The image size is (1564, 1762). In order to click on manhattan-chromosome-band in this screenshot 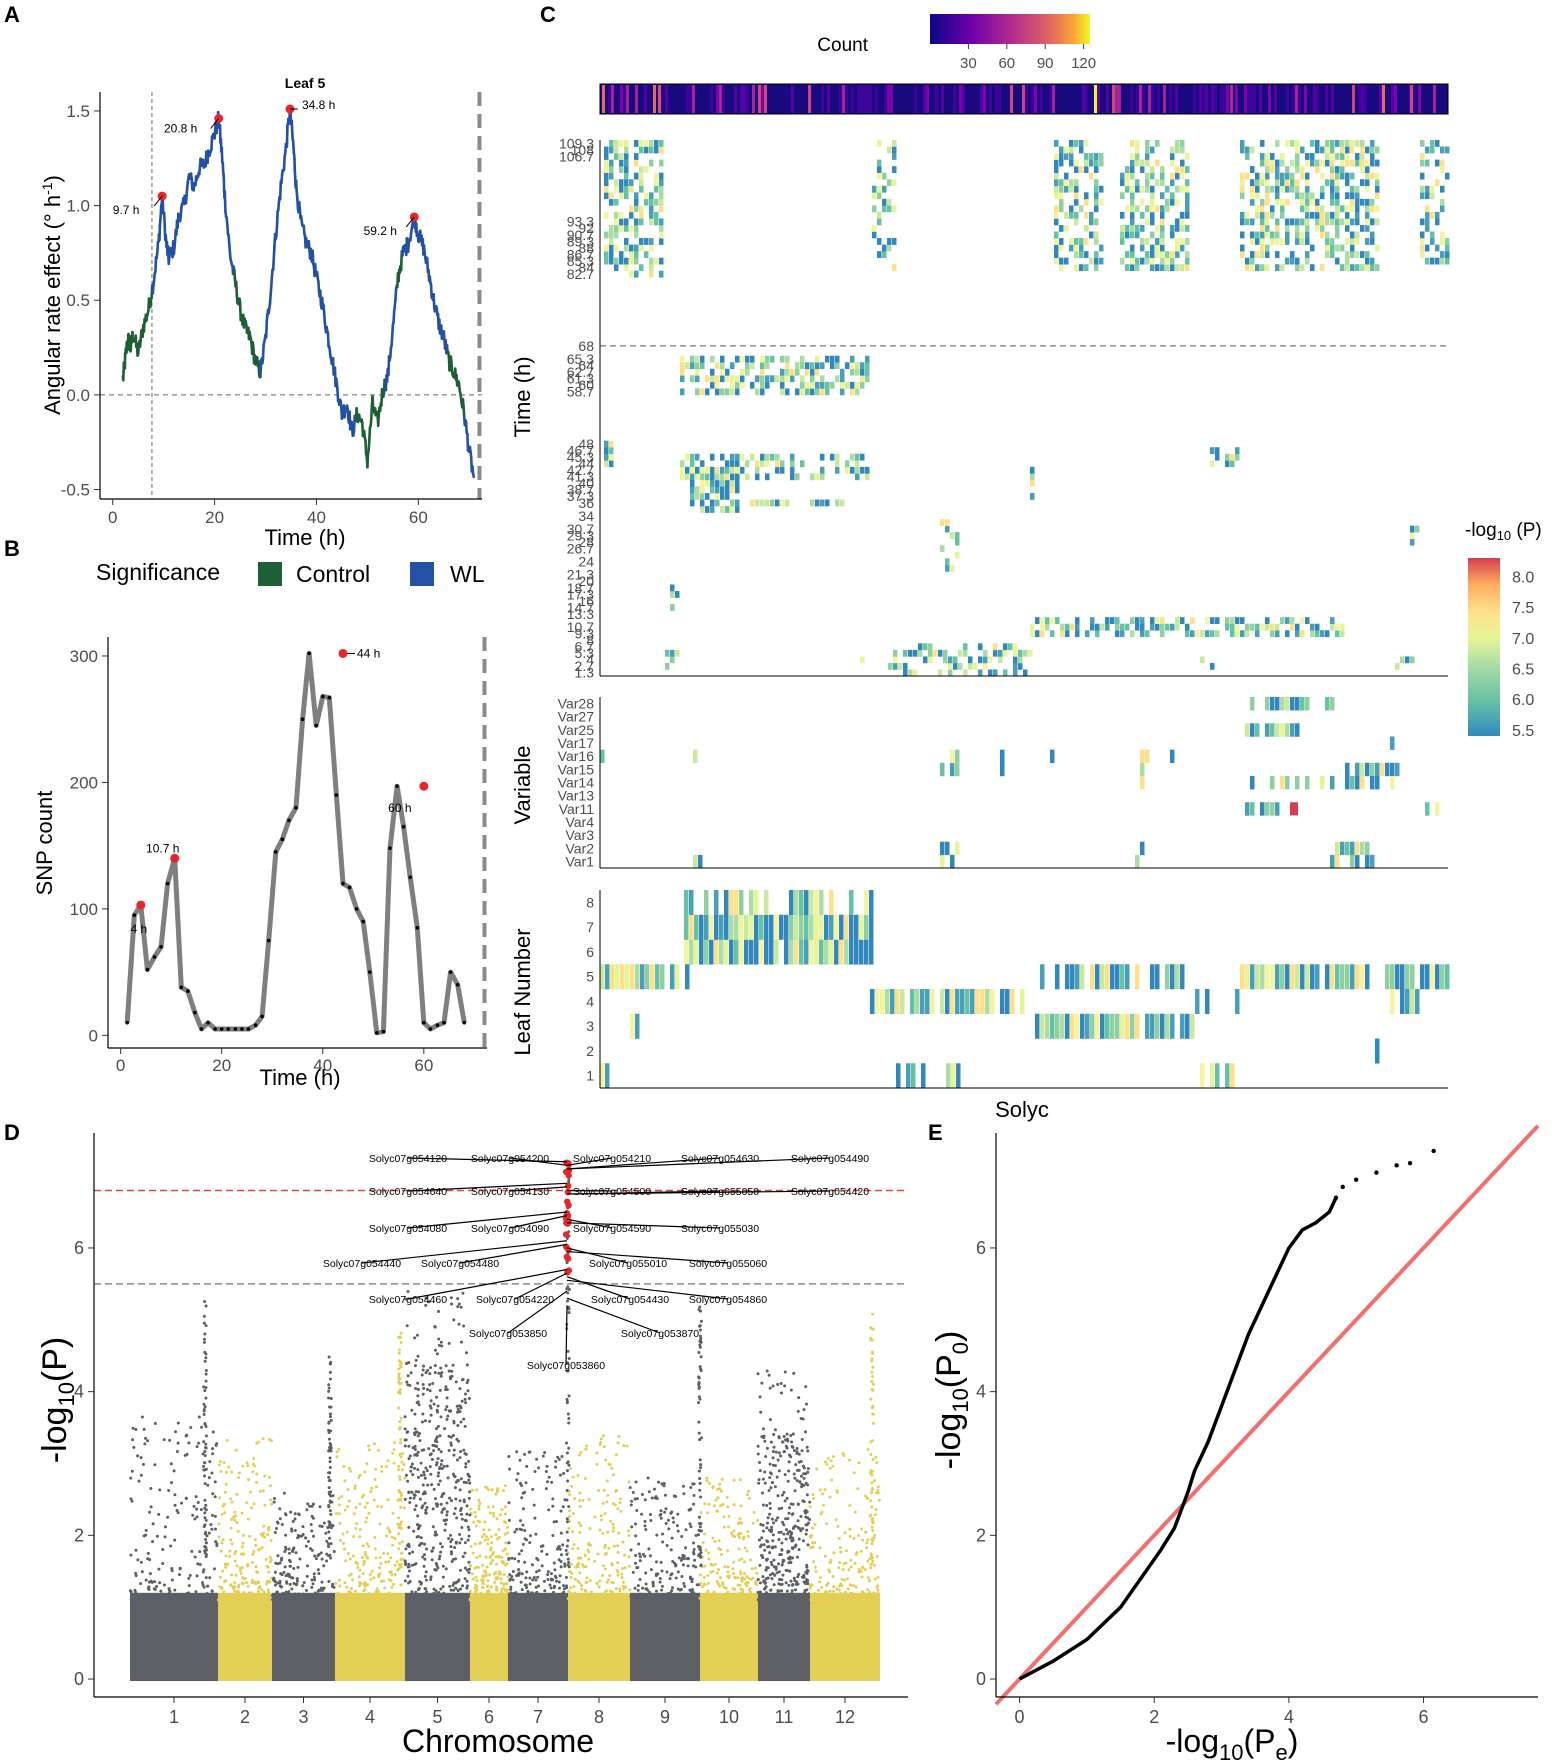, I will do `click(174, 1637)`.